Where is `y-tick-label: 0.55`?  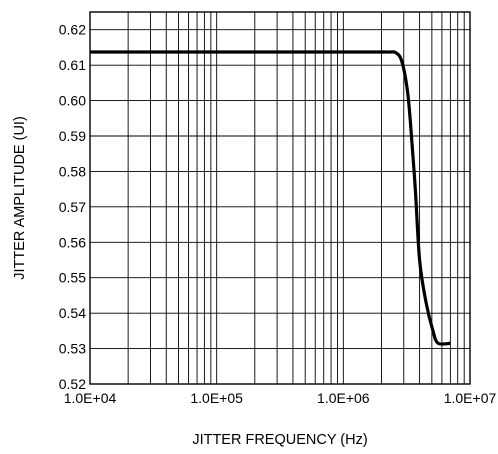
y-tick-label: 0.55 is located at coordinates (72, 278).